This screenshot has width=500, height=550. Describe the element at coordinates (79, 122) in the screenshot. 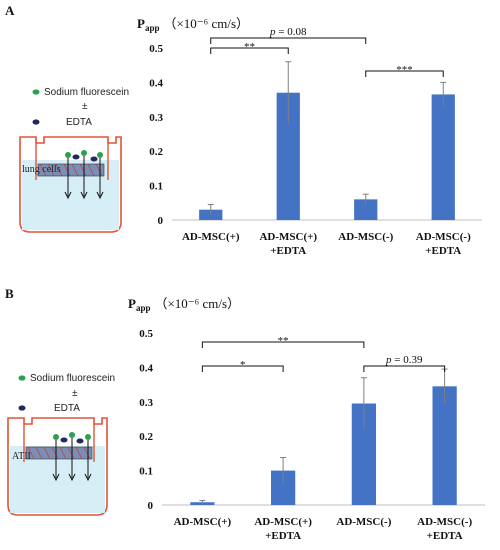

I see `legend-edta: EDTA` at that location.